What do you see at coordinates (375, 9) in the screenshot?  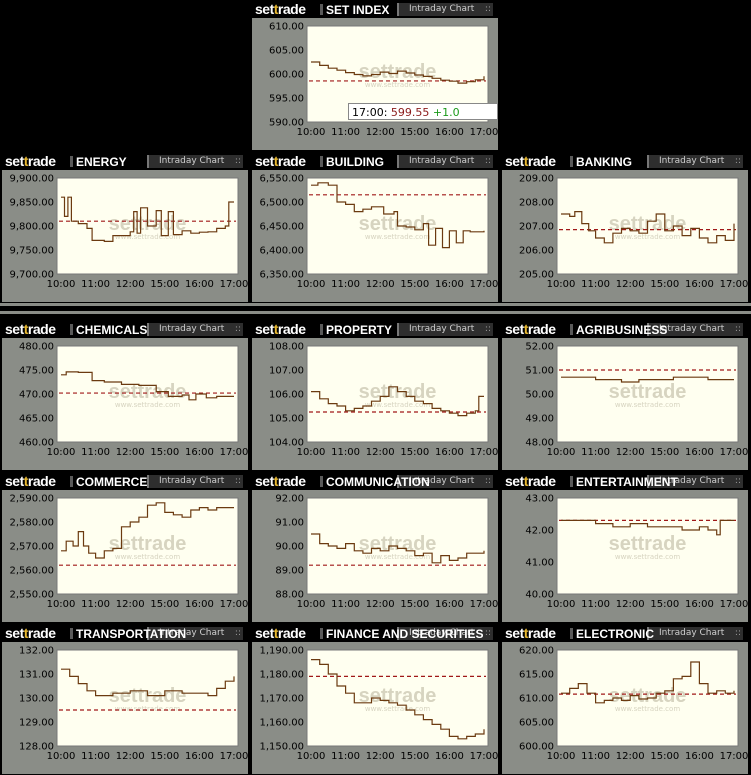 I see `panel-header: settrade Intraday Chart SET INDEX` at bounding box center [375, 9].